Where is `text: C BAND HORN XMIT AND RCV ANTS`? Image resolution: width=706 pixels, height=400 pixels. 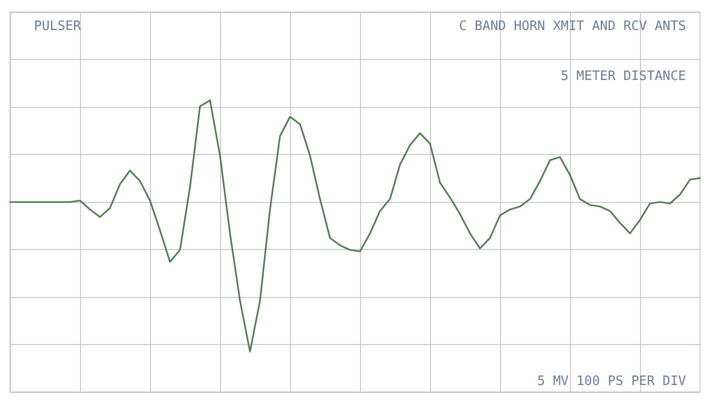
text: C BAND HORN XMIT AND RCV ANTS is located at coordinates (572, 26).